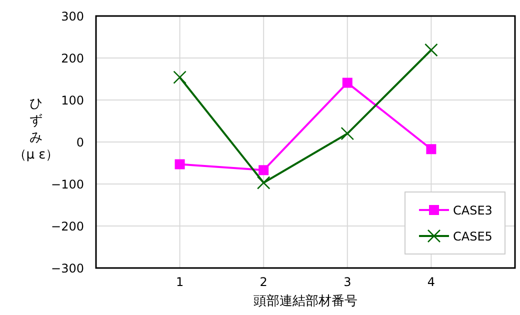 This screenshot has height=315, width=520. I want to click on y-tick-label: −300, so click(67, 269).